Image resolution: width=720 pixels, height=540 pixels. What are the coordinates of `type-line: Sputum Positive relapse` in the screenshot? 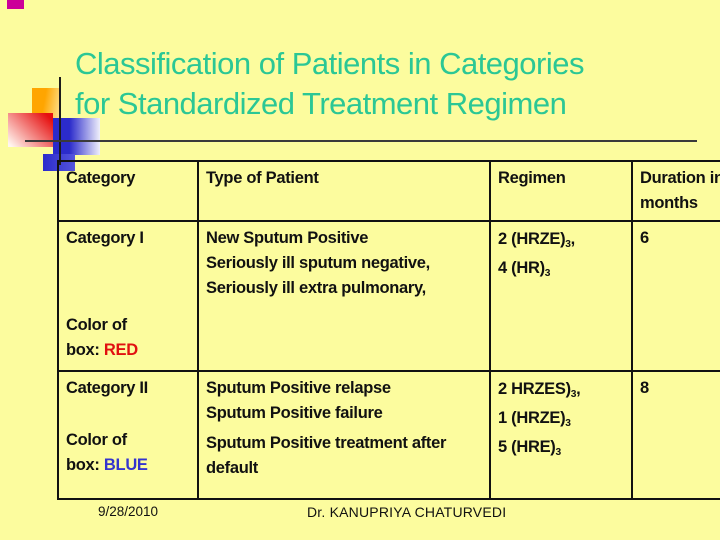 It's located at (298, 388).